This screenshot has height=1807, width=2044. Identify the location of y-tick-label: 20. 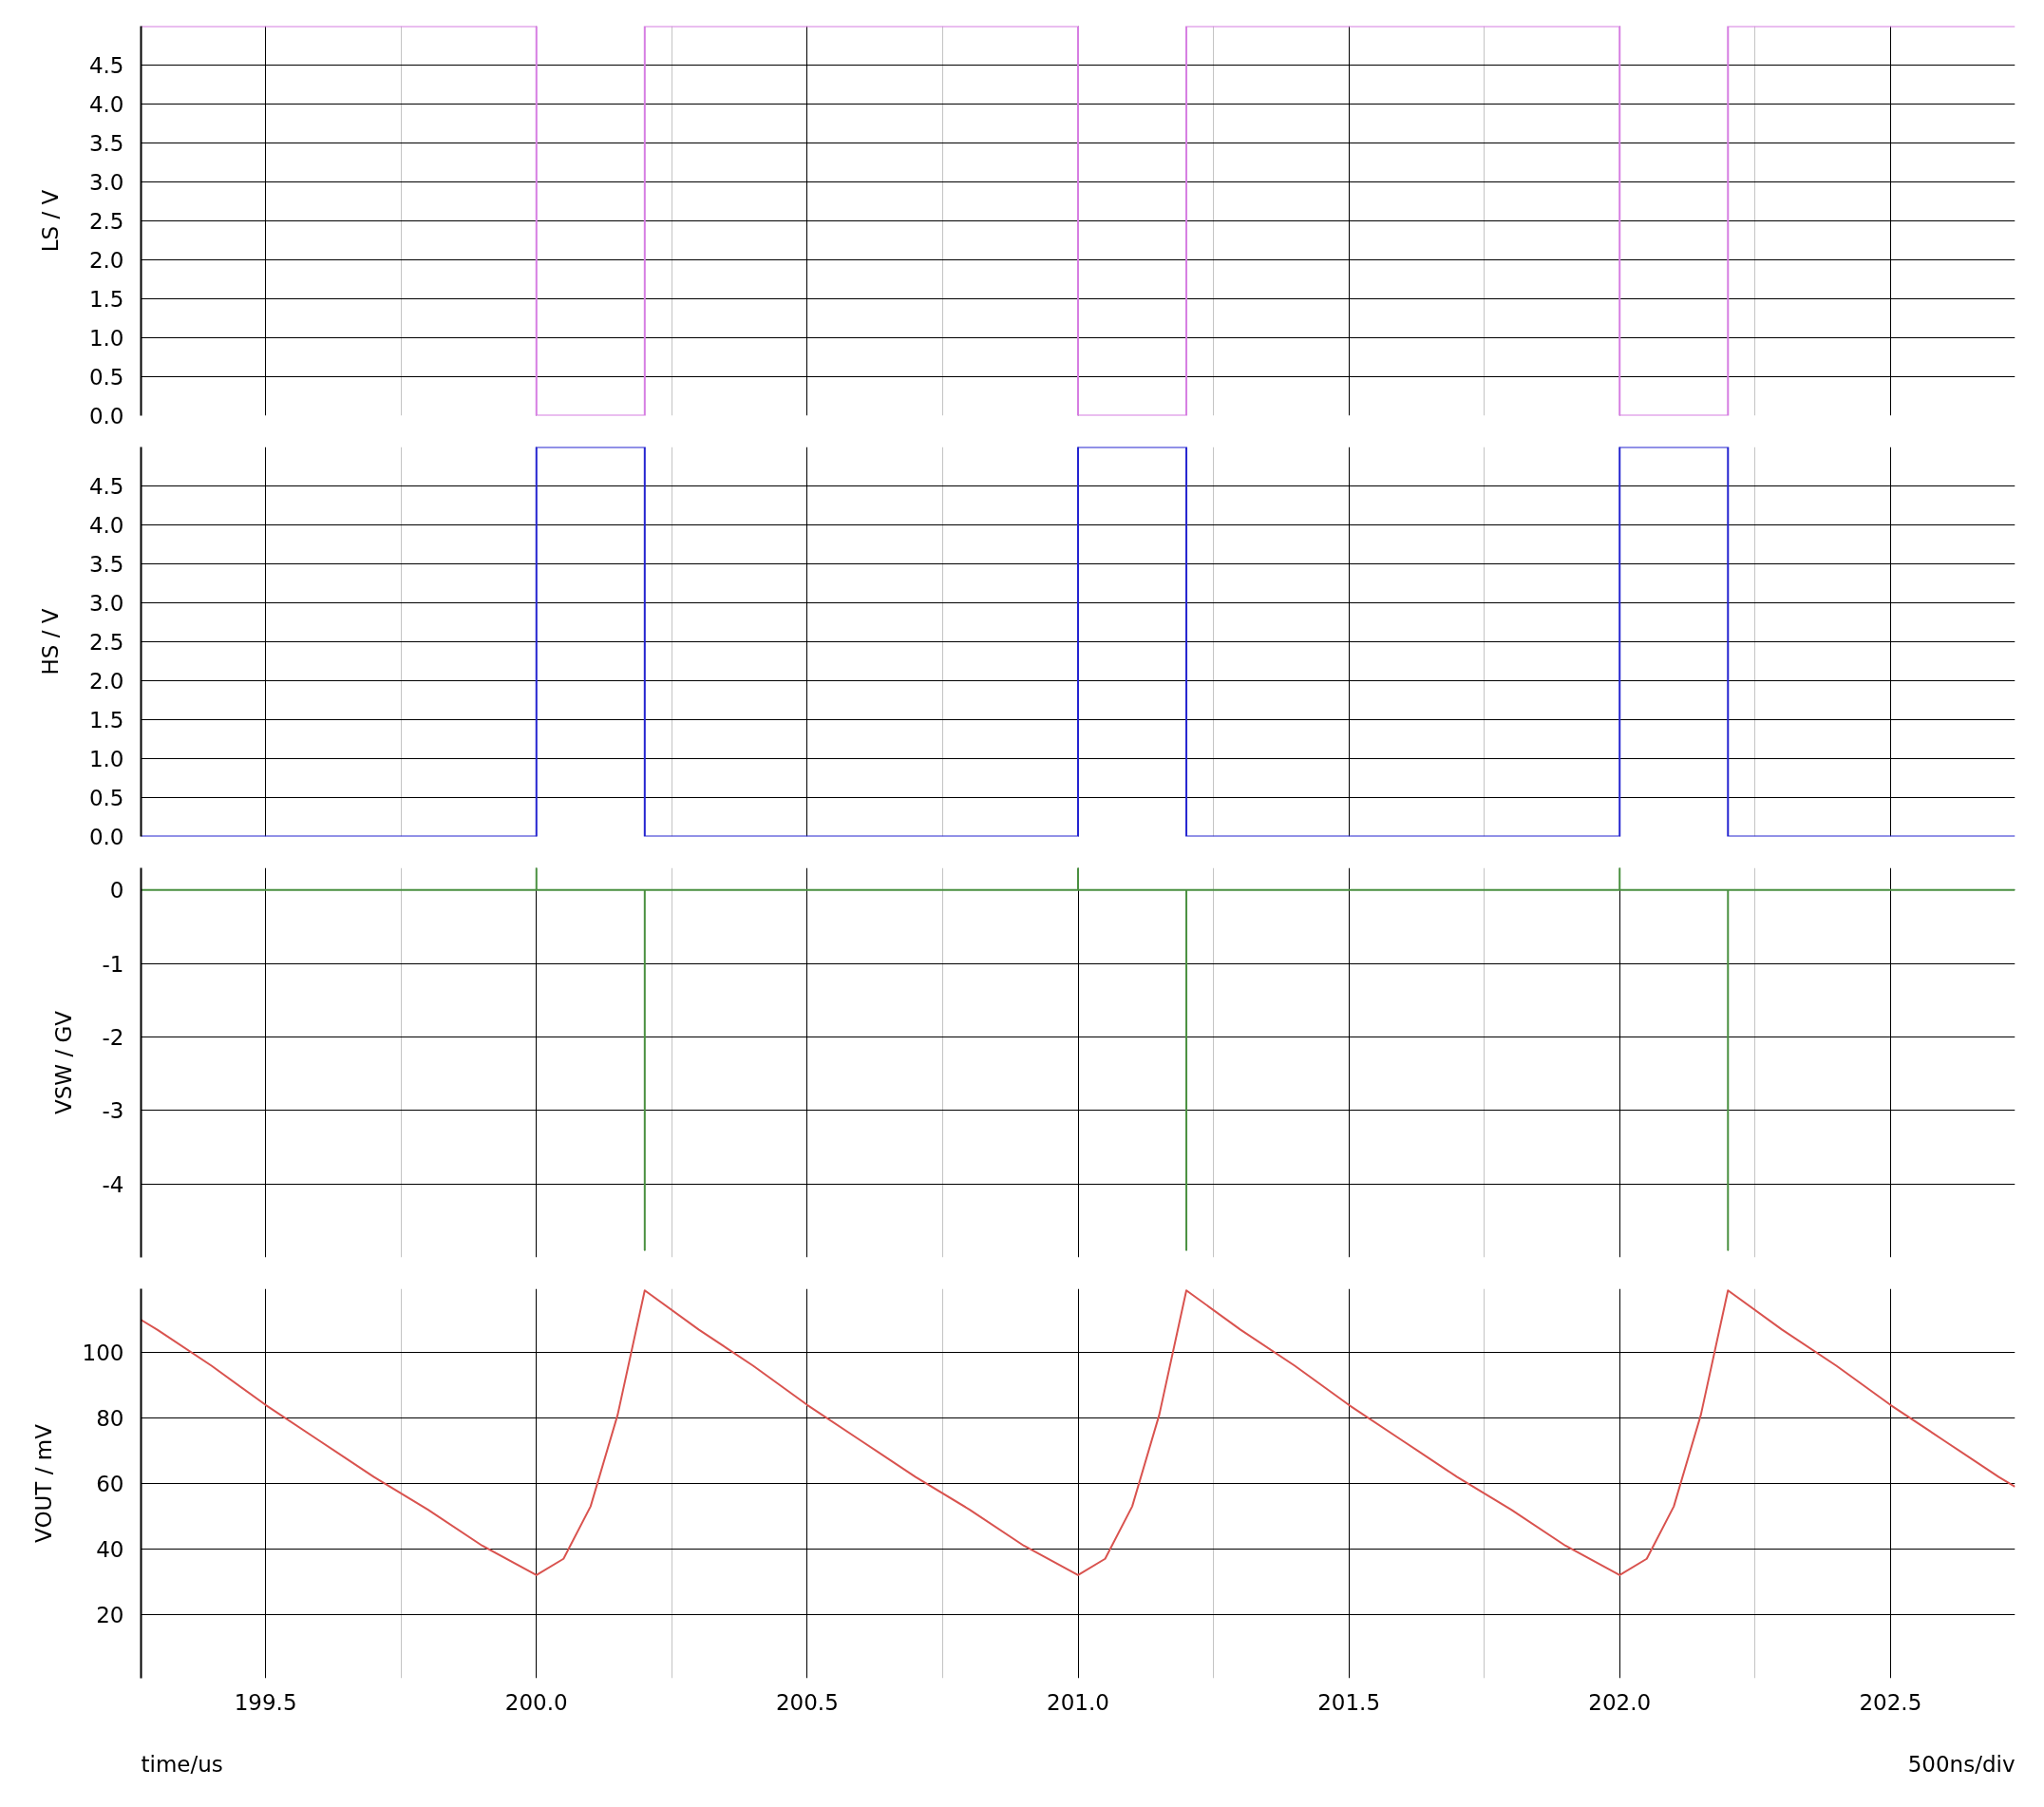
(110, 1614).